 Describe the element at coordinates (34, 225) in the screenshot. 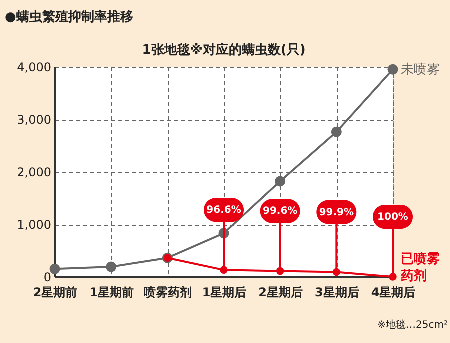

I see `y-tick-label: 1,000` at that location.